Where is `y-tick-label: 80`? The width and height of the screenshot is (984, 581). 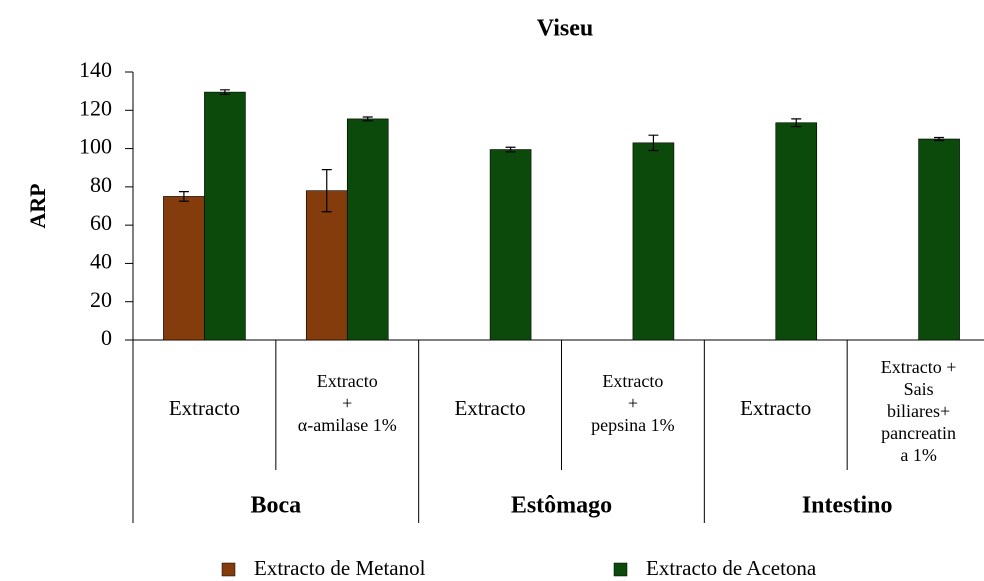
y-tick-label: 80 is located at coordinates (101, 184).